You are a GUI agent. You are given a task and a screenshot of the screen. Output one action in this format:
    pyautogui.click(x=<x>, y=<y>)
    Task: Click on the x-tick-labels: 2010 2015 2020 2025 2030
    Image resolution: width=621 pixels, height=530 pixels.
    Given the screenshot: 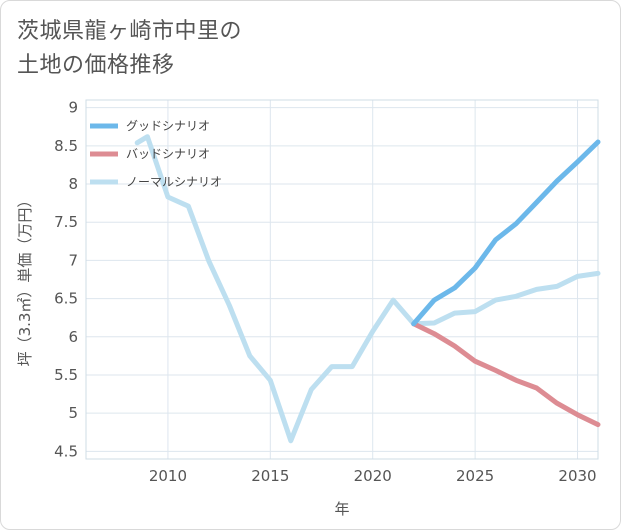 What is the action you would take?
    pyautogui.click(x=373, y=476)
    